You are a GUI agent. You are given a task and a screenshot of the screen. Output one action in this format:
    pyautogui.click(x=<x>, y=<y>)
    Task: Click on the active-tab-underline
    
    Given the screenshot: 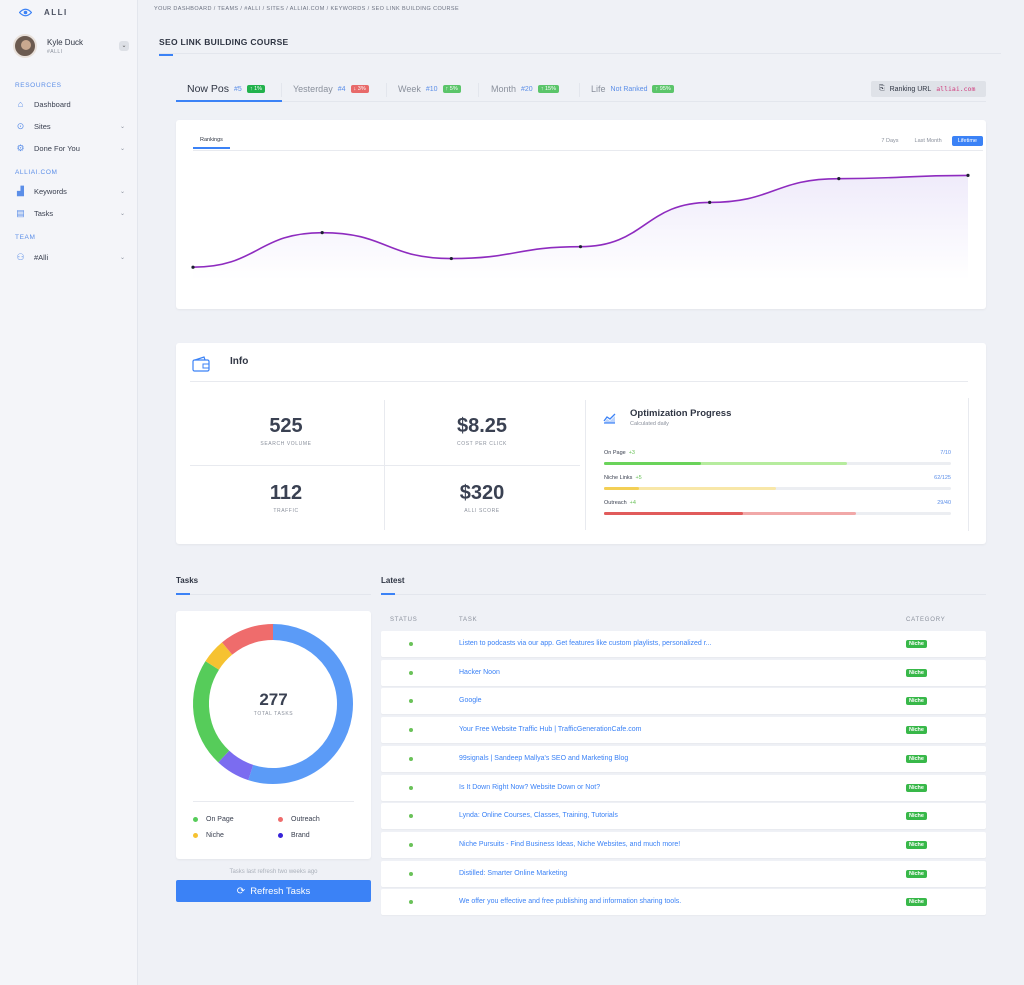 What is the action you would take?
    pyautogui.click(x=229, y=101)
    